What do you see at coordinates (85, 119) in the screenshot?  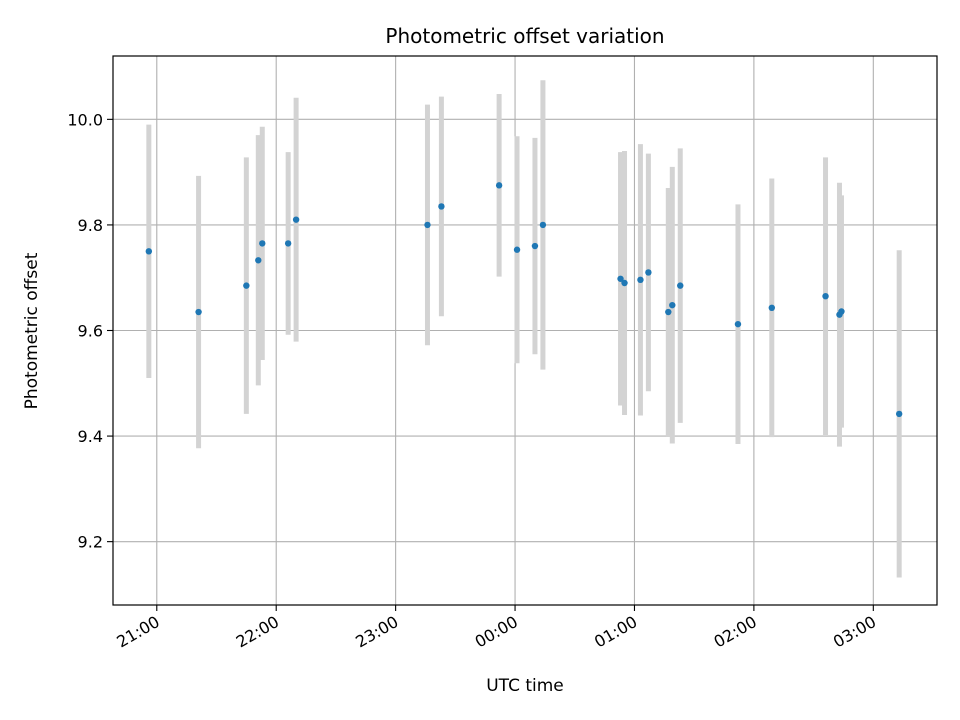 I see `y-tick-label: 10.0` at bounding box center [85, 119].